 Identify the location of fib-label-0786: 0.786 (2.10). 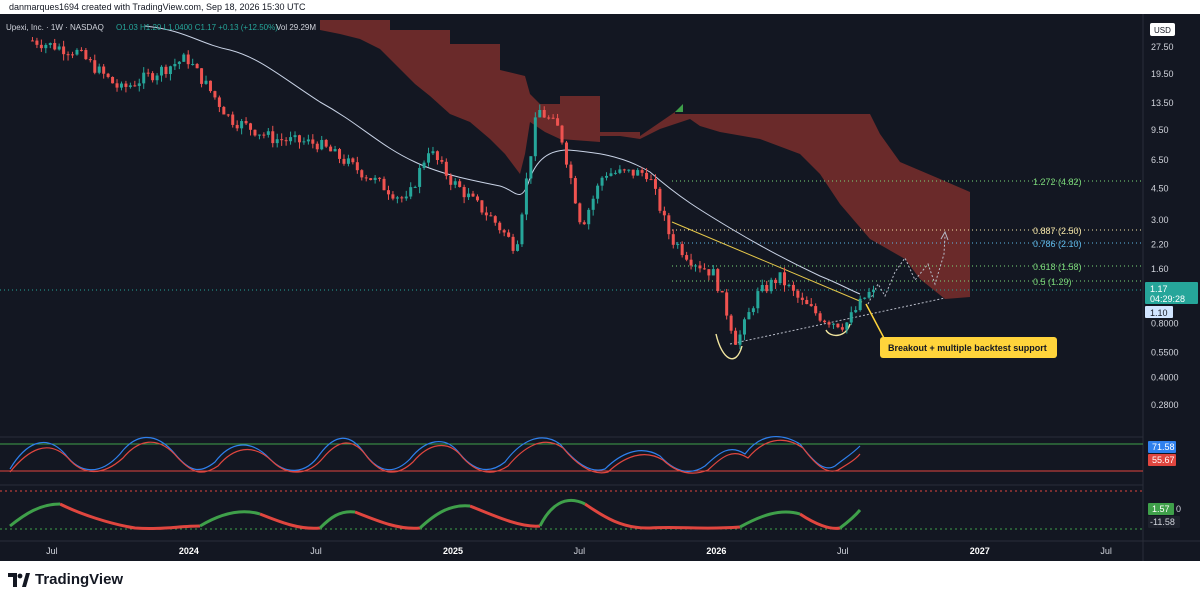
(1057, 244).